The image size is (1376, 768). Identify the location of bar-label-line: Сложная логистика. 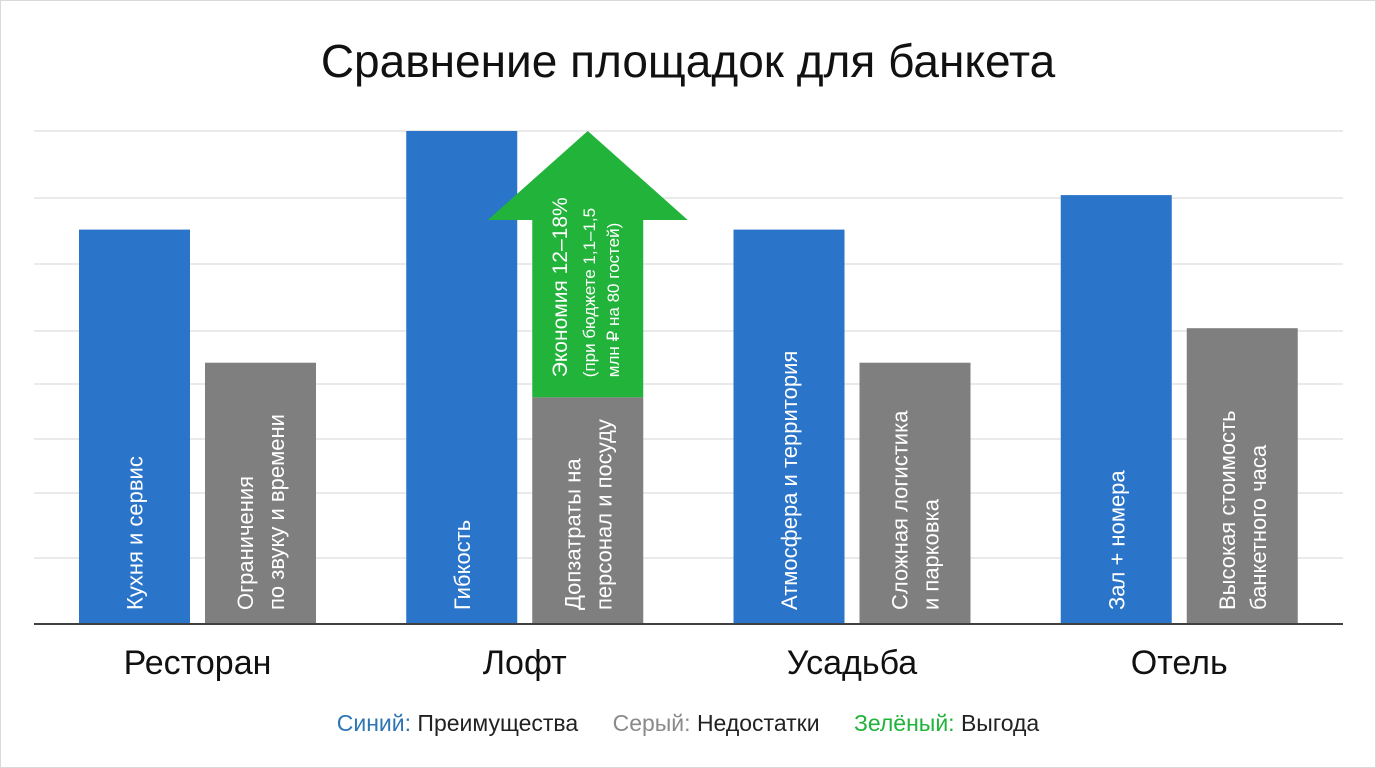
(900, 510).